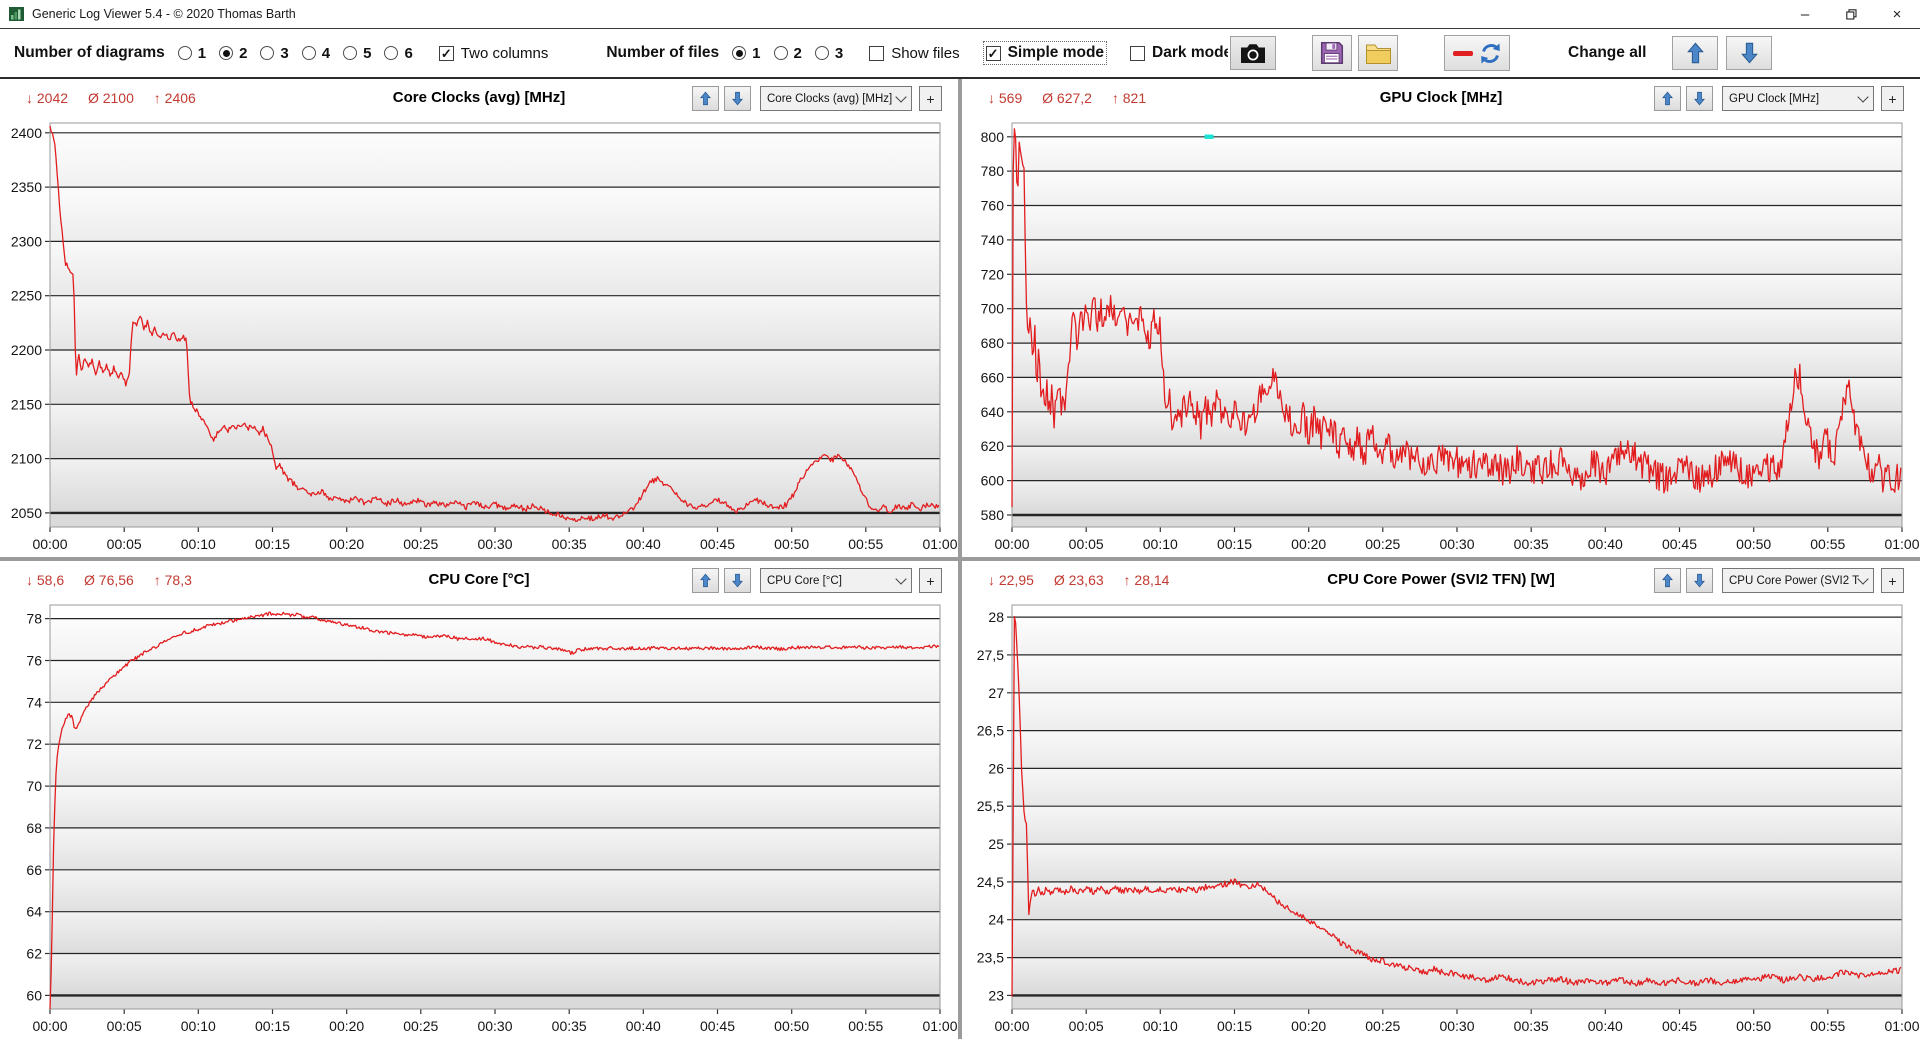 The height and width of the screenshot is (1040, 1920). Describe the element at coordinates (1794, 580) in the screenshot. I see `chart-signal-select-value: CPU Core Power (SVI2 TFN) [W]` at that location.